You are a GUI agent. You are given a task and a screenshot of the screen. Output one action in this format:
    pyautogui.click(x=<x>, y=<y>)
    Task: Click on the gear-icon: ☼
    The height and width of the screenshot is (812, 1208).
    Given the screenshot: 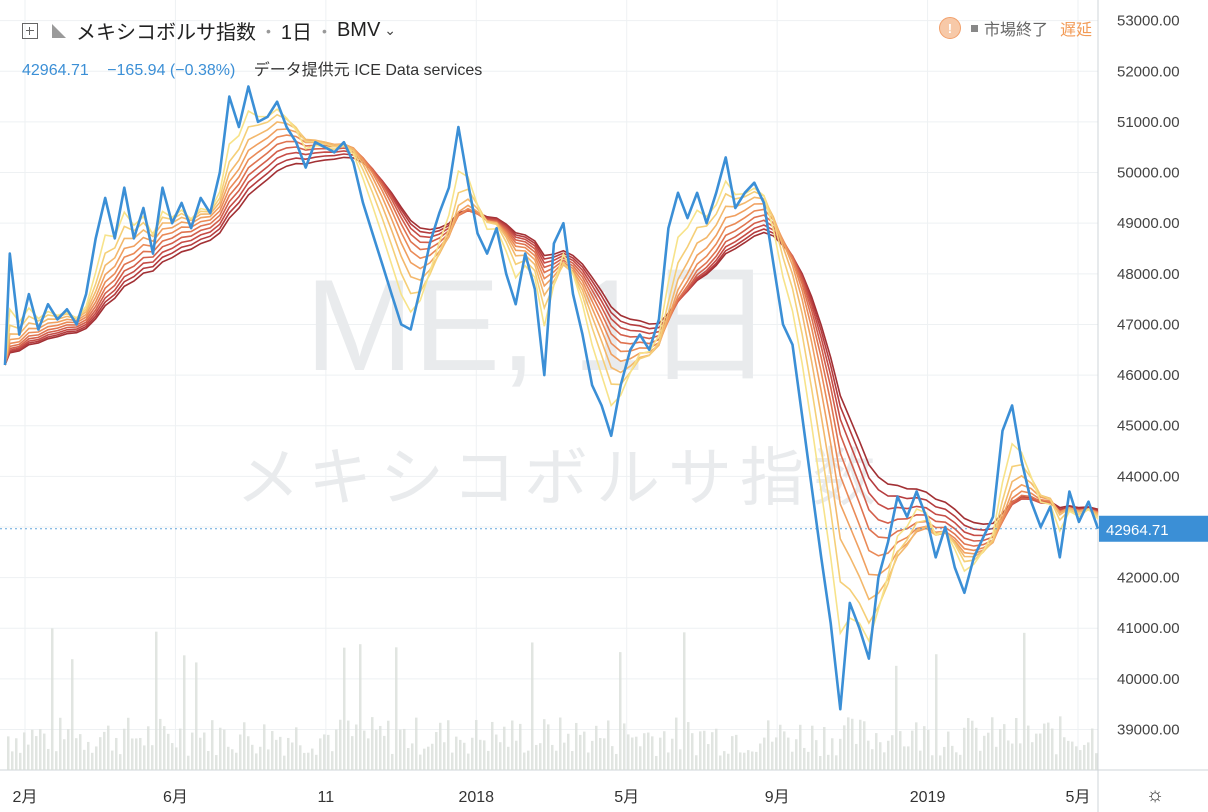 What is the action you would take?
    pyautogui.click(x=1155, y=795)
    